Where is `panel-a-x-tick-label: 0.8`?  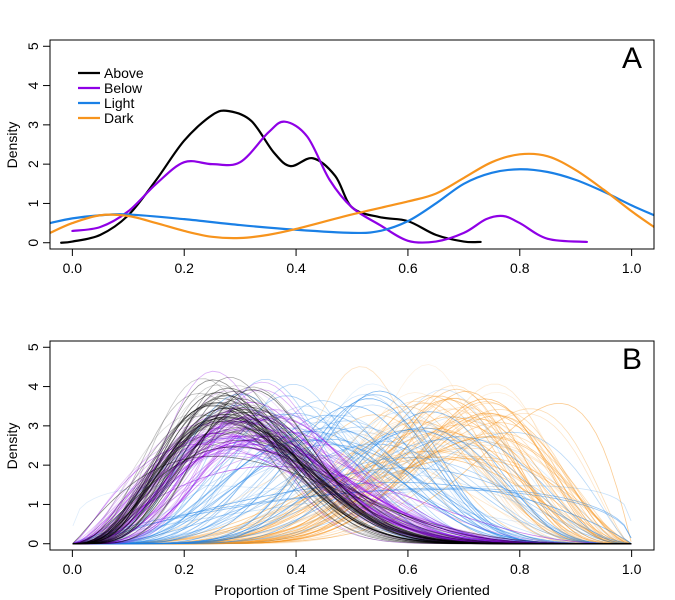 panel-a-x-tick-label: 0.8 is located at coordinates (520, 268).